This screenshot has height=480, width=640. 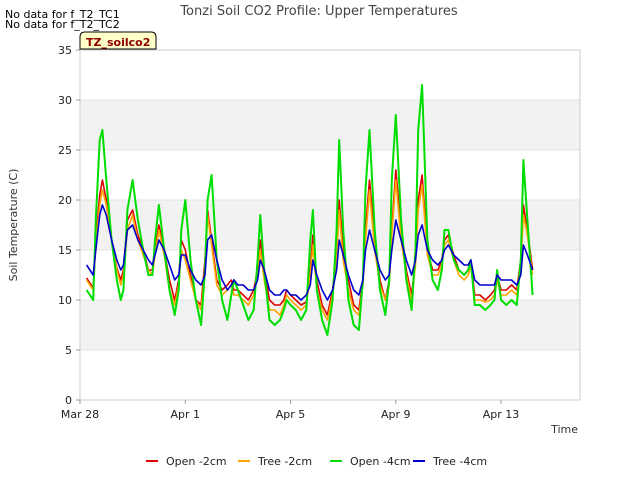 I want to click on y-tick-label: 20, so click(x=65, y=200).